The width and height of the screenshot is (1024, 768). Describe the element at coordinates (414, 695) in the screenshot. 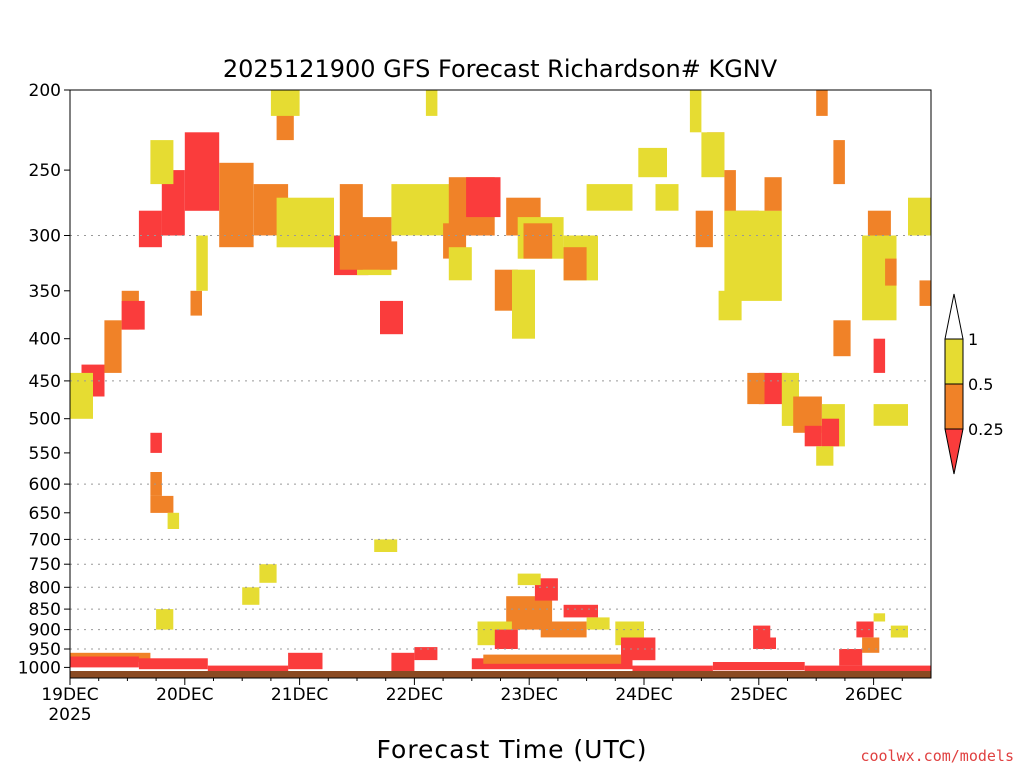

I see `x-tick-label: 22DEC` at that location.